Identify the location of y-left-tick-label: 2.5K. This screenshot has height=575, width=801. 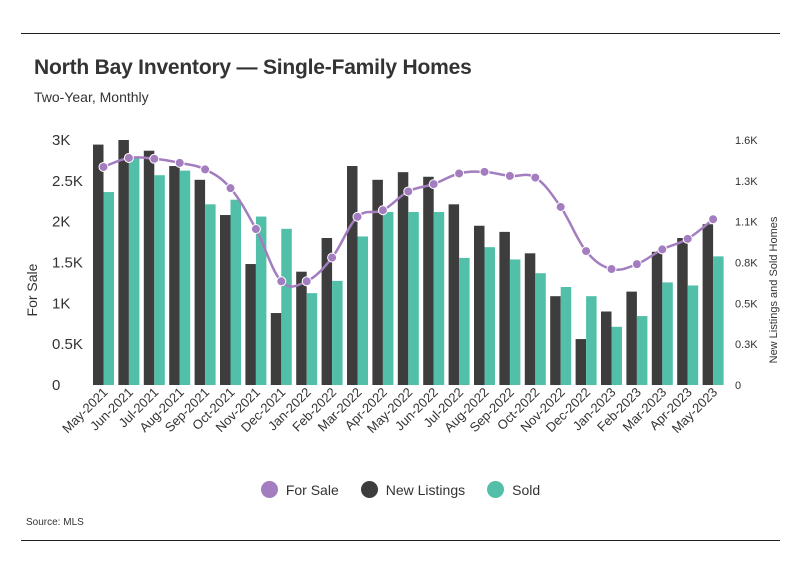
(67, 181).